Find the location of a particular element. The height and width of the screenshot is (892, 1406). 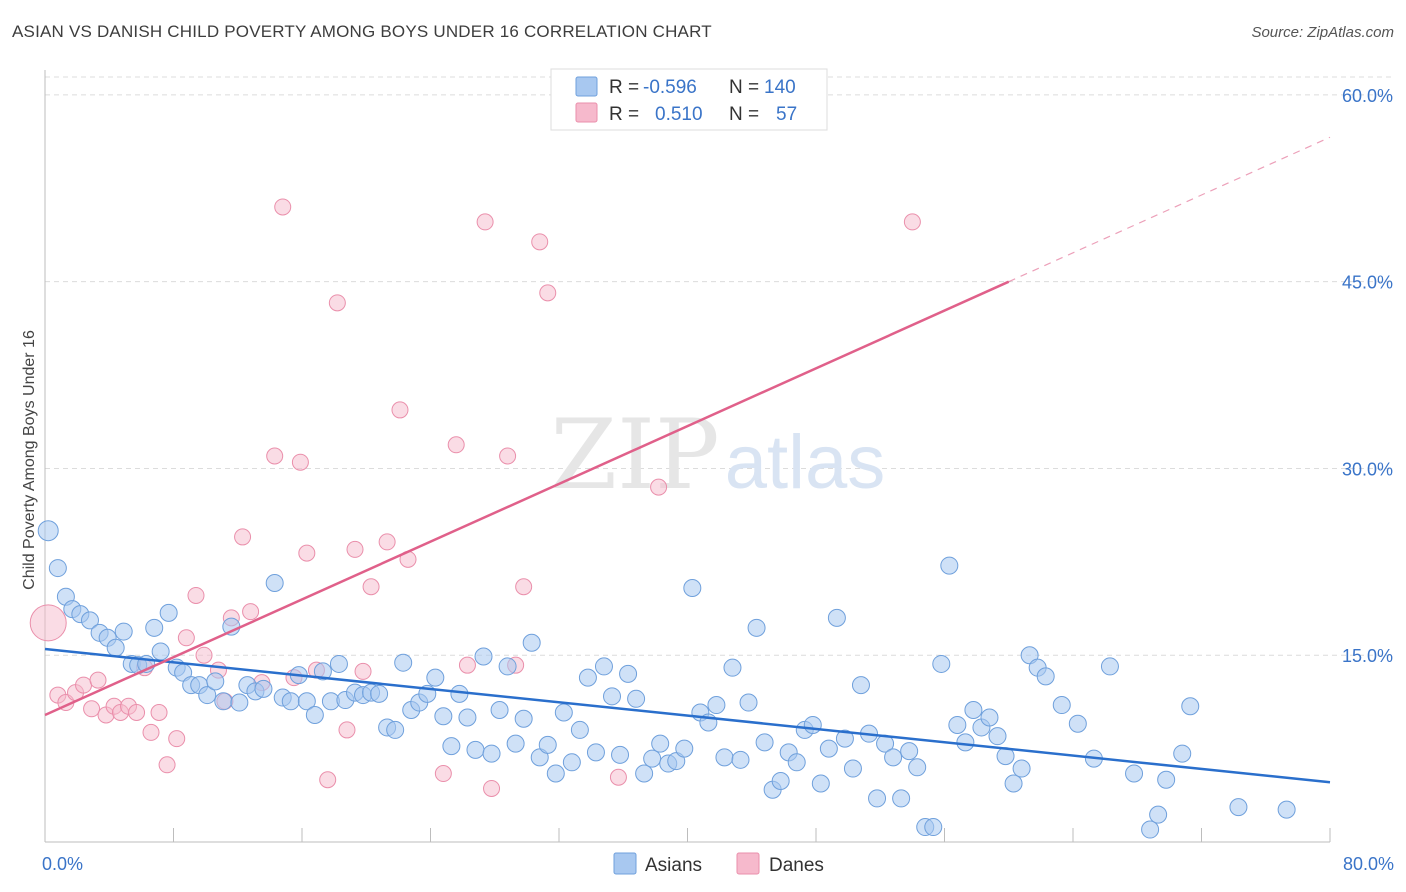

watermark-atlas: atlas is located at coordinates (805, 462).